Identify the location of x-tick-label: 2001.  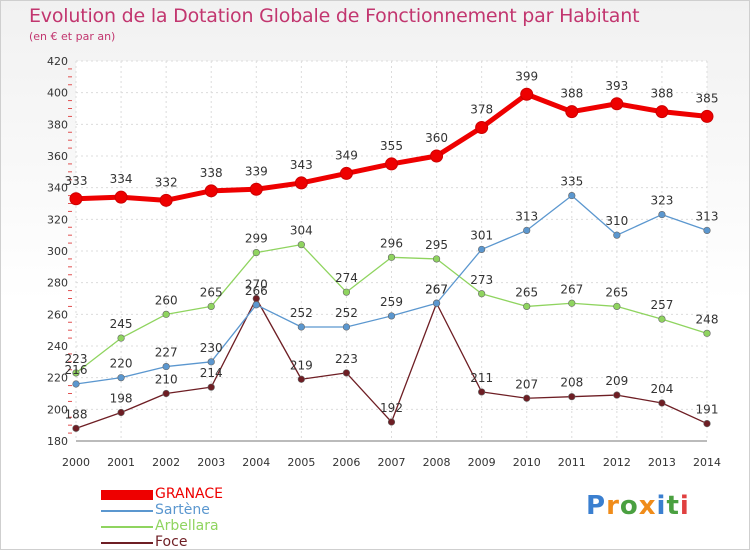
(121, 462).